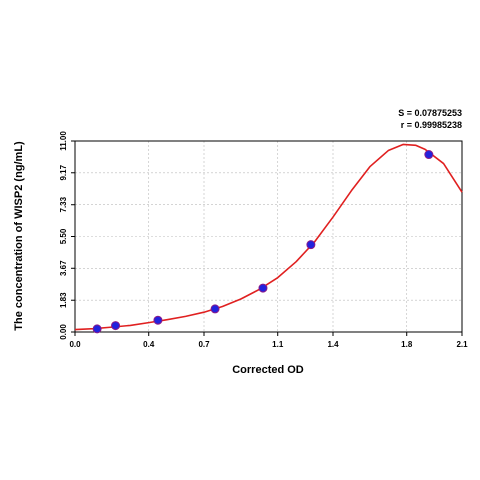 The width and height of the screenshot is (480, 480). Describe the element at coordinates (462, 344) in the screenshot. I see `x-tick-label: 2.1` at that location.